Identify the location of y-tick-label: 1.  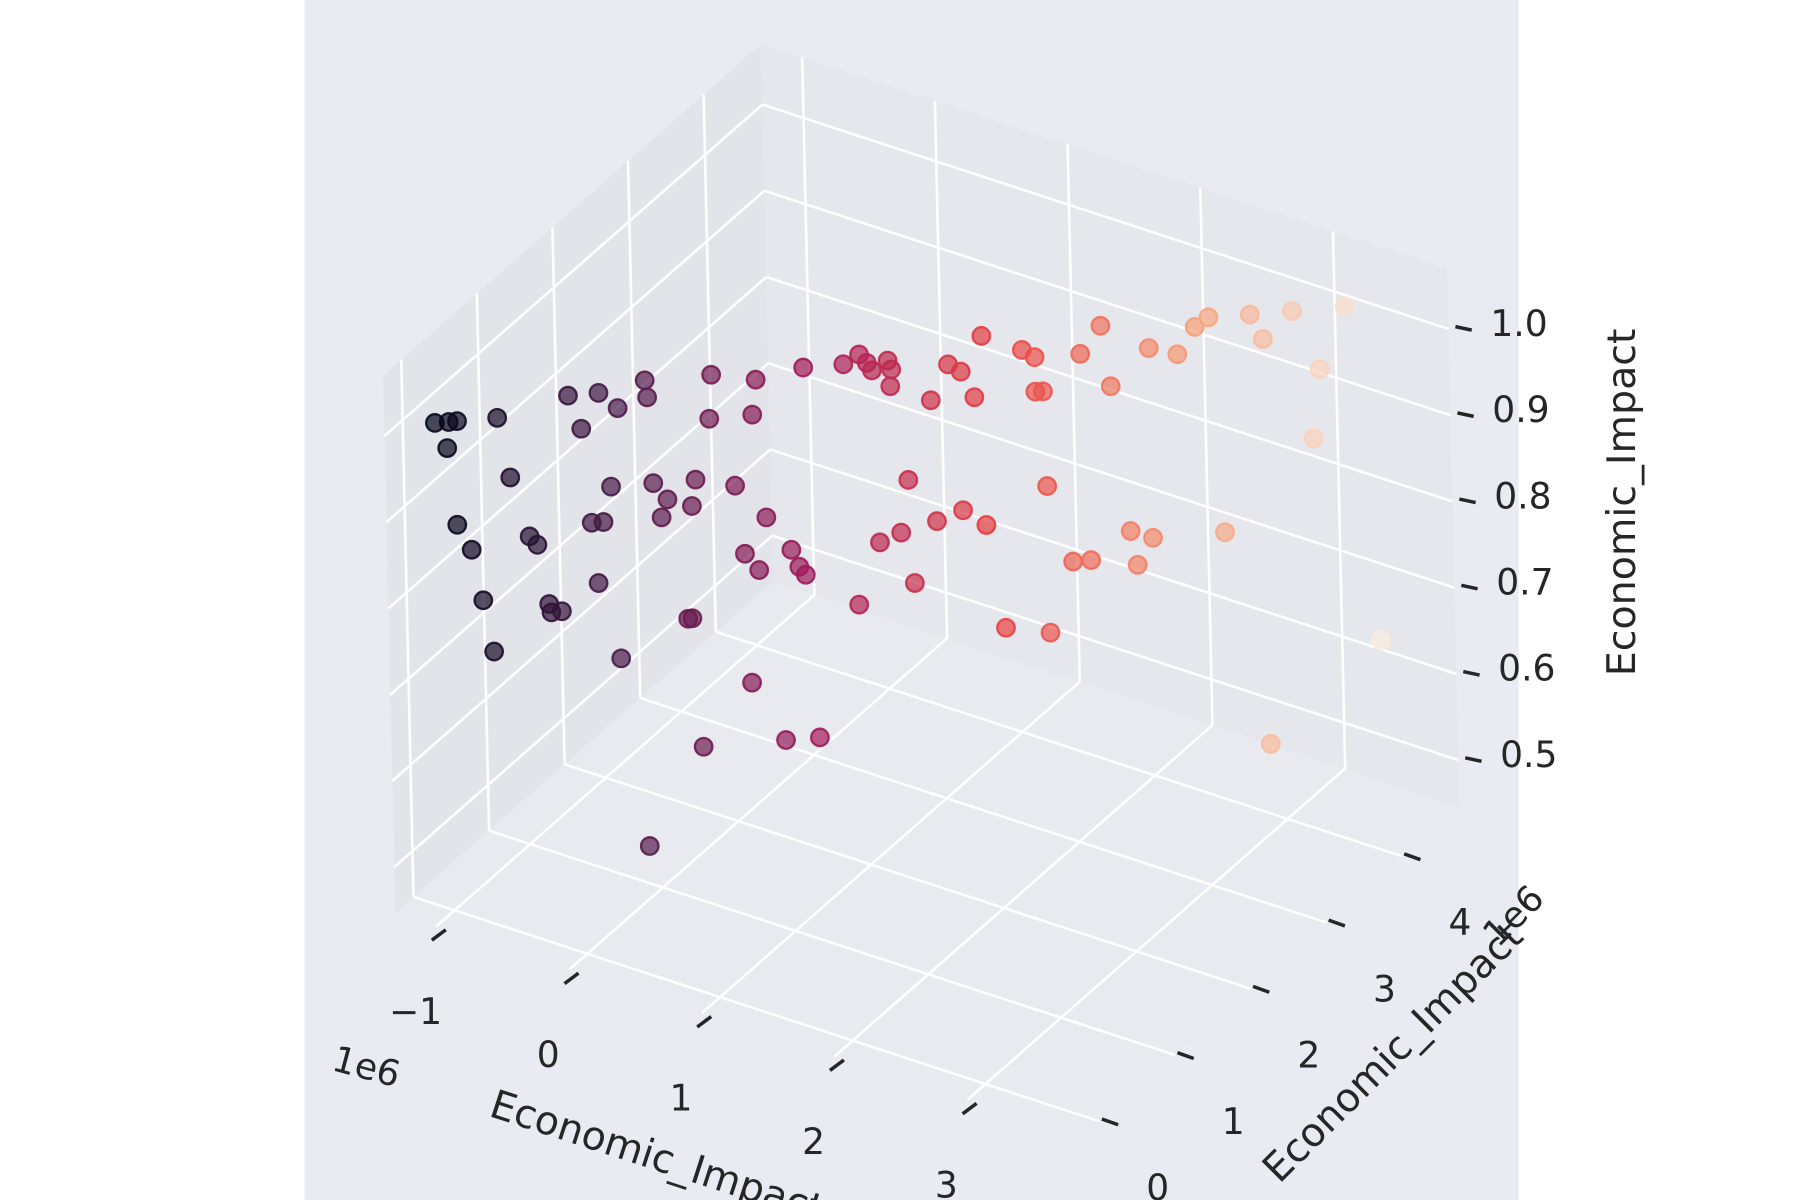
(1233, 1122).